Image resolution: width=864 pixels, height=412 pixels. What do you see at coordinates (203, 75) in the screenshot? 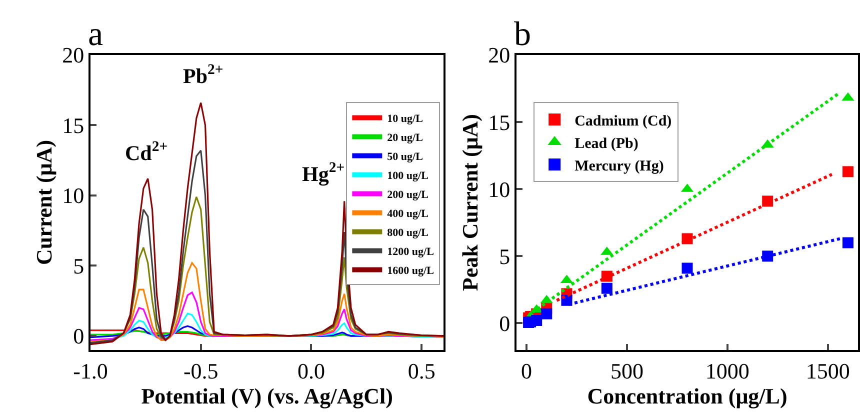
I see `annotation: Pb$^{2+}$` at bounding box center [203, 75].